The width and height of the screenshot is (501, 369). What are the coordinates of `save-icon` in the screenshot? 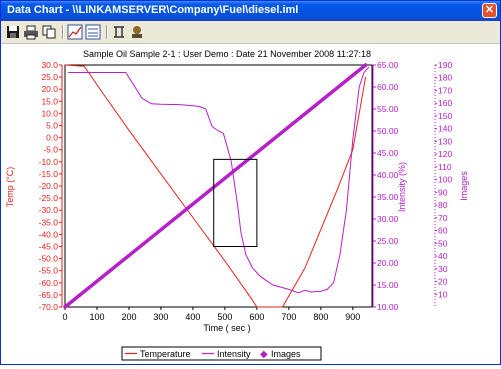 It's located at (13, 32).